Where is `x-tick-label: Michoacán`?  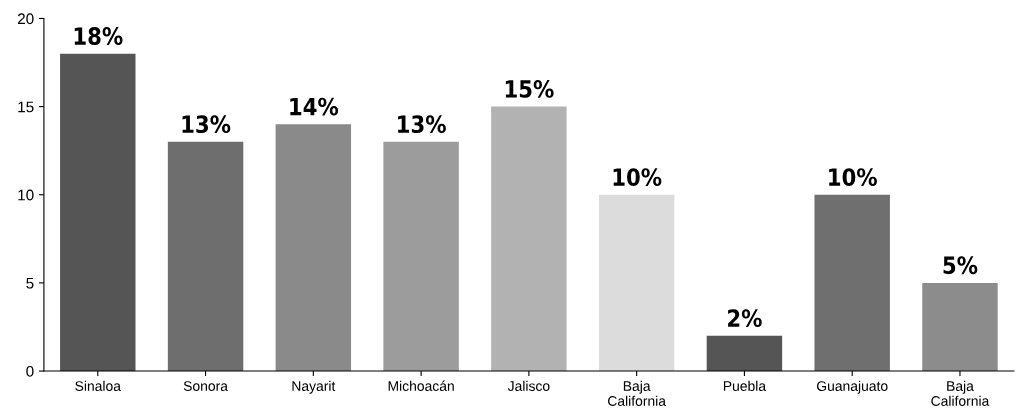
x-tick-label: Michoacán is located at coordinates (421, 385).